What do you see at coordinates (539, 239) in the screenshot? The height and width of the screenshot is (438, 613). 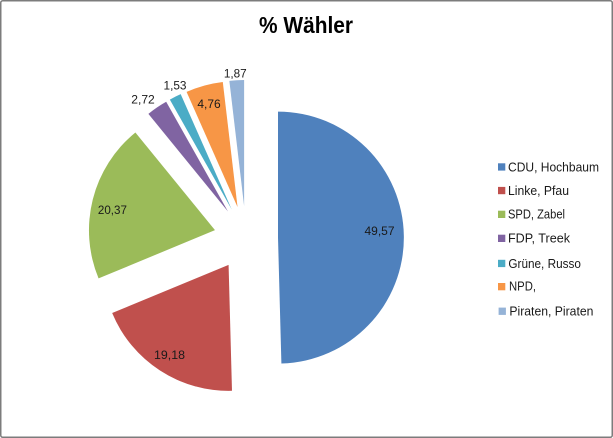 I see `svg-text: FDP, Treek` at bounding box center [539, 239].